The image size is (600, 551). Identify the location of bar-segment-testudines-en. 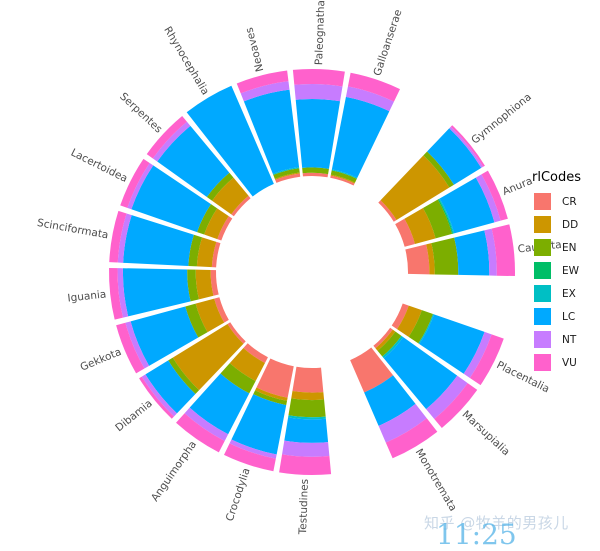
(307, 408).